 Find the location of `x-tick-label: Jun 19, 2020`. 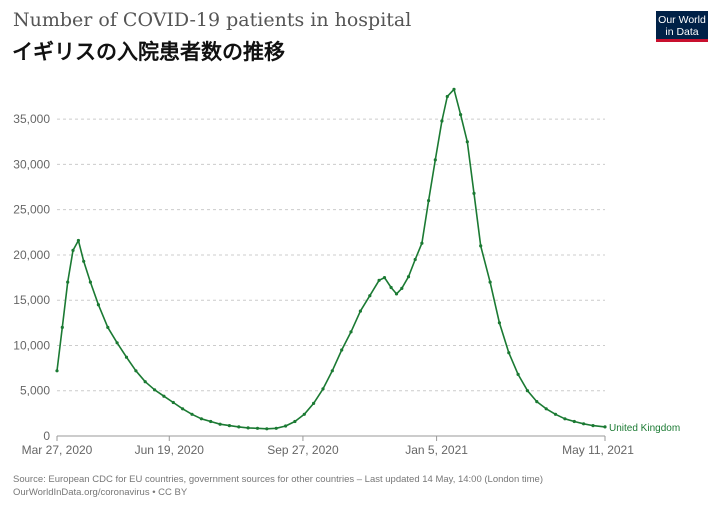

x-tick-label: Jun 19, 2020 is located at coordinates (170, 450).